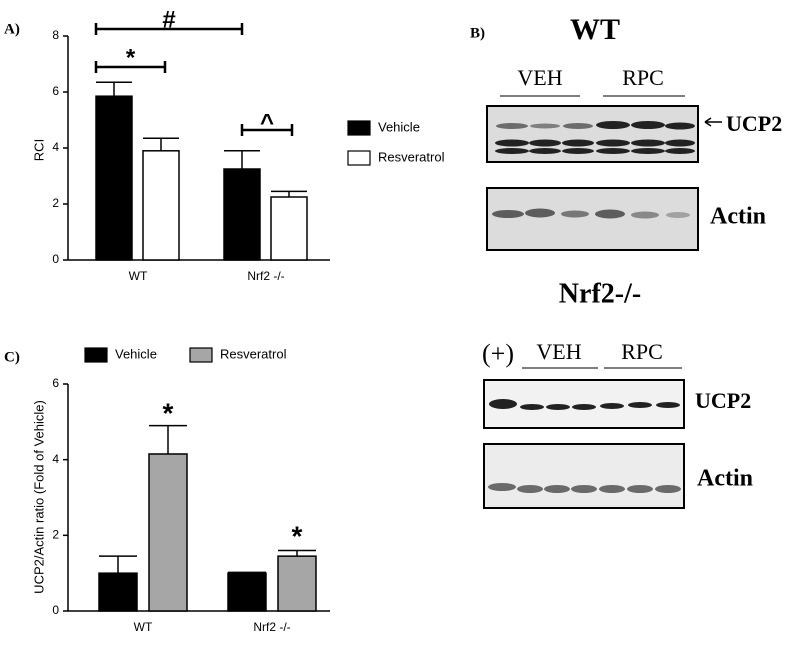 This screenshot has height=648, width=800. What do you see at coordinates (12, 29) in the screenshot?
I see `panel-label: A)` at bounding box center [12, 29].